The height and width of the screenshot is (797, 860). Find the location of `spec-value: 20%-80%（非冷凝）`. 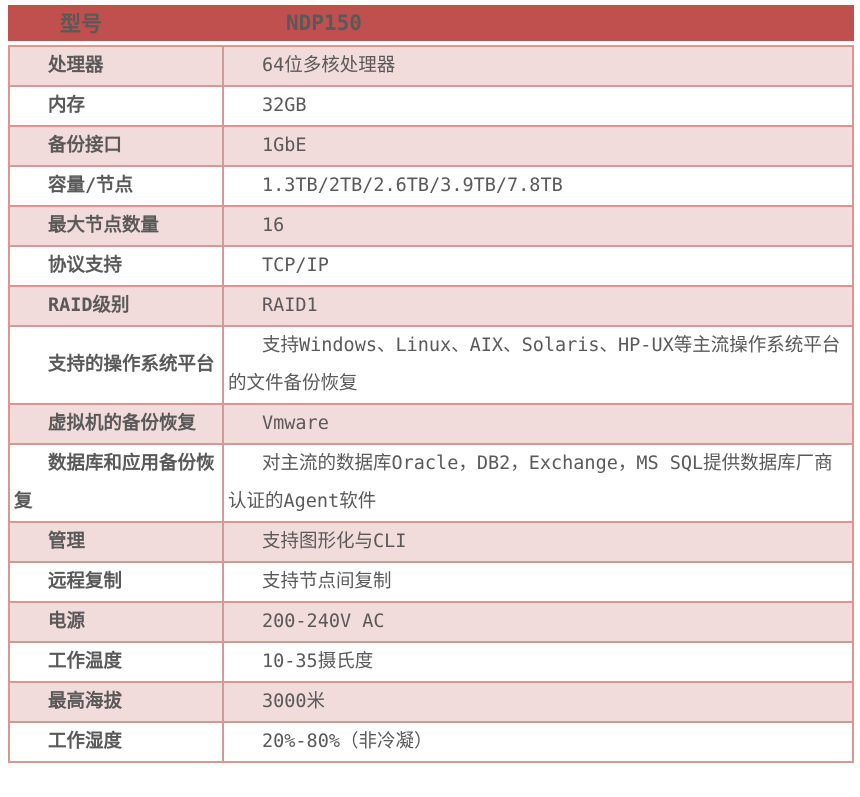

spec-value: 20%-80%（非冷凝） is located at coordinates (538, 742).